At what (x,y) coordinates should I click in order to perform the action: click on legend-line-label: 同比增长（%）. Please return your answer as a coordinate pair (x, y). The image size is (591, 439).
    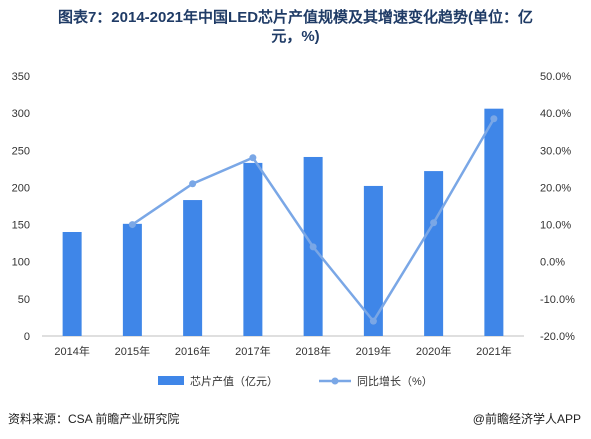
    Looking at the image, I should click on (395, 381).